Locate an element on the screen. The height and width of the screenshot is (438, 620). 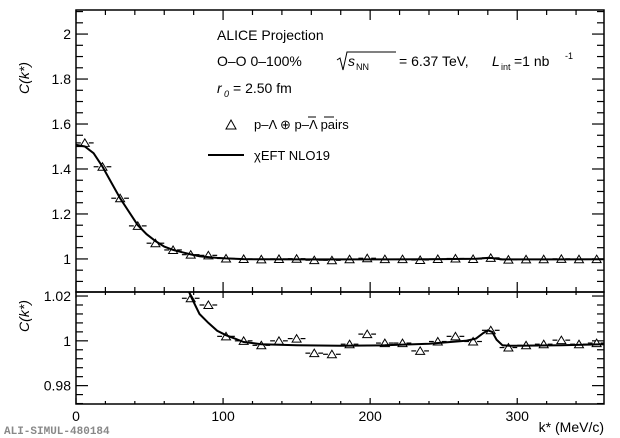
y-tick-label: 1.02 is located at coordinates (57, 296).